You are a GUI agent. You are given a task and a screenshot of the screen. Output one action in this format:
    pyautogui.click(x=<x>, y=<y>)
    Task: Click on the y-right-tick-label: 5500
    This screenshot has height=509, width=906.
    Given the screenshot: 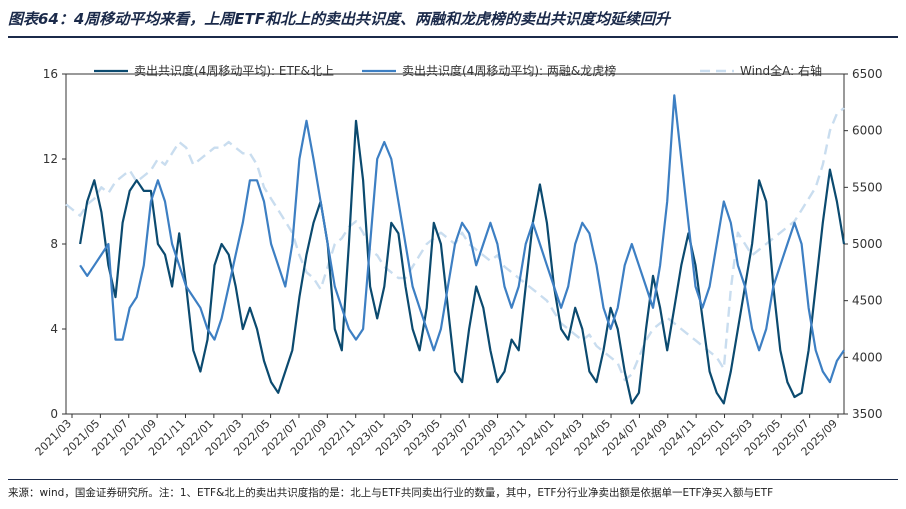 What is the action you would take?
    pyautogui.click(x=867, y=187)
    